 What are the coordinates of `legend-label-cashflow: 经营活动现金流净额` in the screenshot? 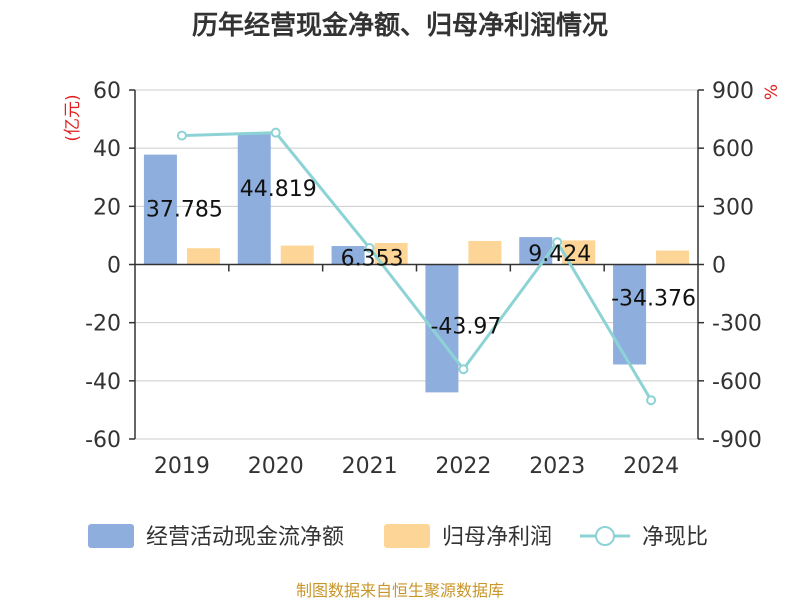 It's located at (245, 537).